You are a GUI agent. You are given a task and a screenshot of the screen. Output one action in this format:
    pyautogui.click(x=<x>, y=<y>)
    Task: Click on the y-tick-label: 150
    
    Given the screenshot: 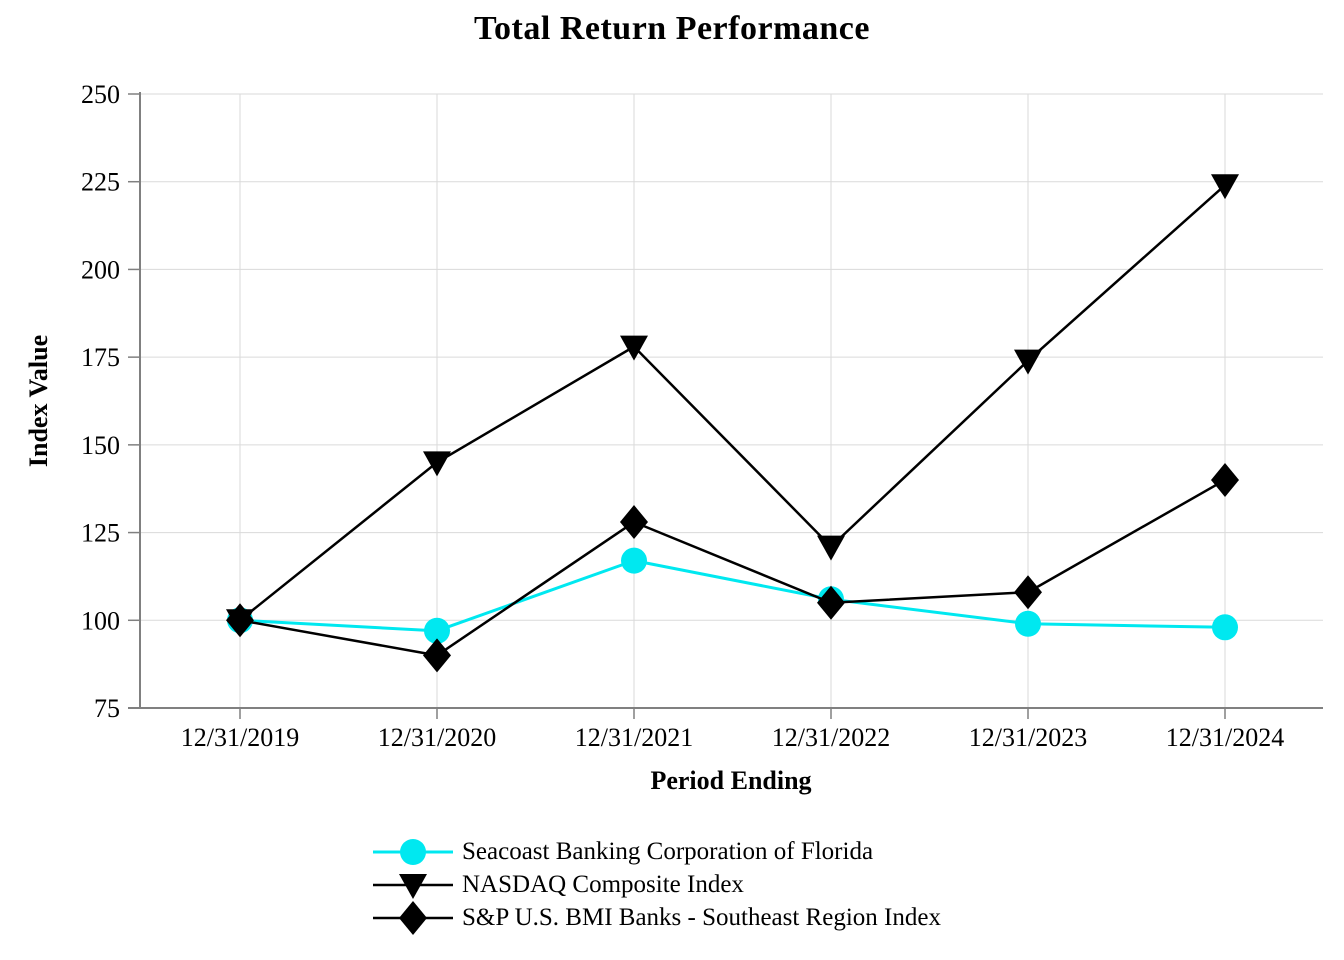 What is the action you would take?
    pyautogui.click(x=100, y=445)
    